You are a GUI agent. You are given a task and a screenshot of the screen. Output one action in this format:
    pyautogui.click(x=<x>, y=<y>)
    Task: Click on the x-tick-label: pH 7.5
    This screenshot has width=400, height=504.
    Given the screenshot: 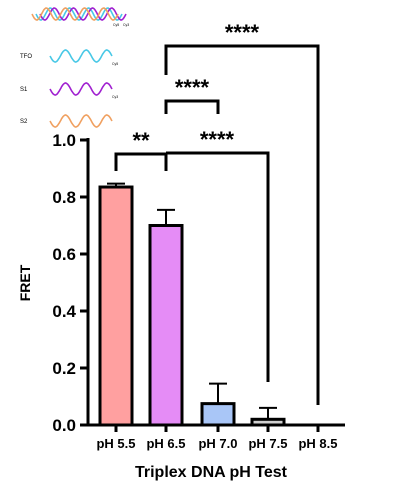 What is the action you would take?
    pyautogui.click(x=267, y=443)
    